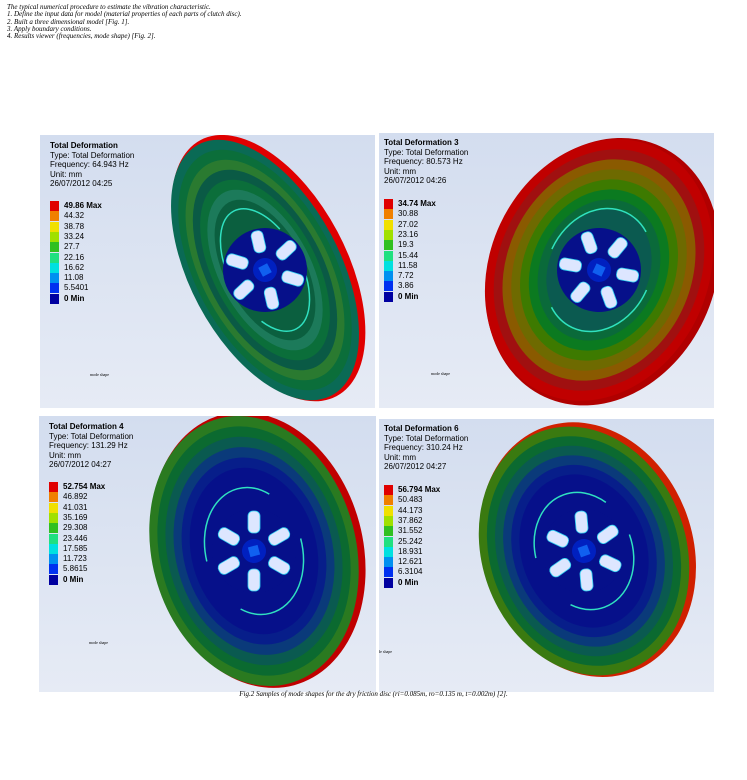 The image size is (747, 780). What do you see at coordinates (75, 528) in the screenshot?
I see `legend-label: 29.308` at bounding box center [75, 528].